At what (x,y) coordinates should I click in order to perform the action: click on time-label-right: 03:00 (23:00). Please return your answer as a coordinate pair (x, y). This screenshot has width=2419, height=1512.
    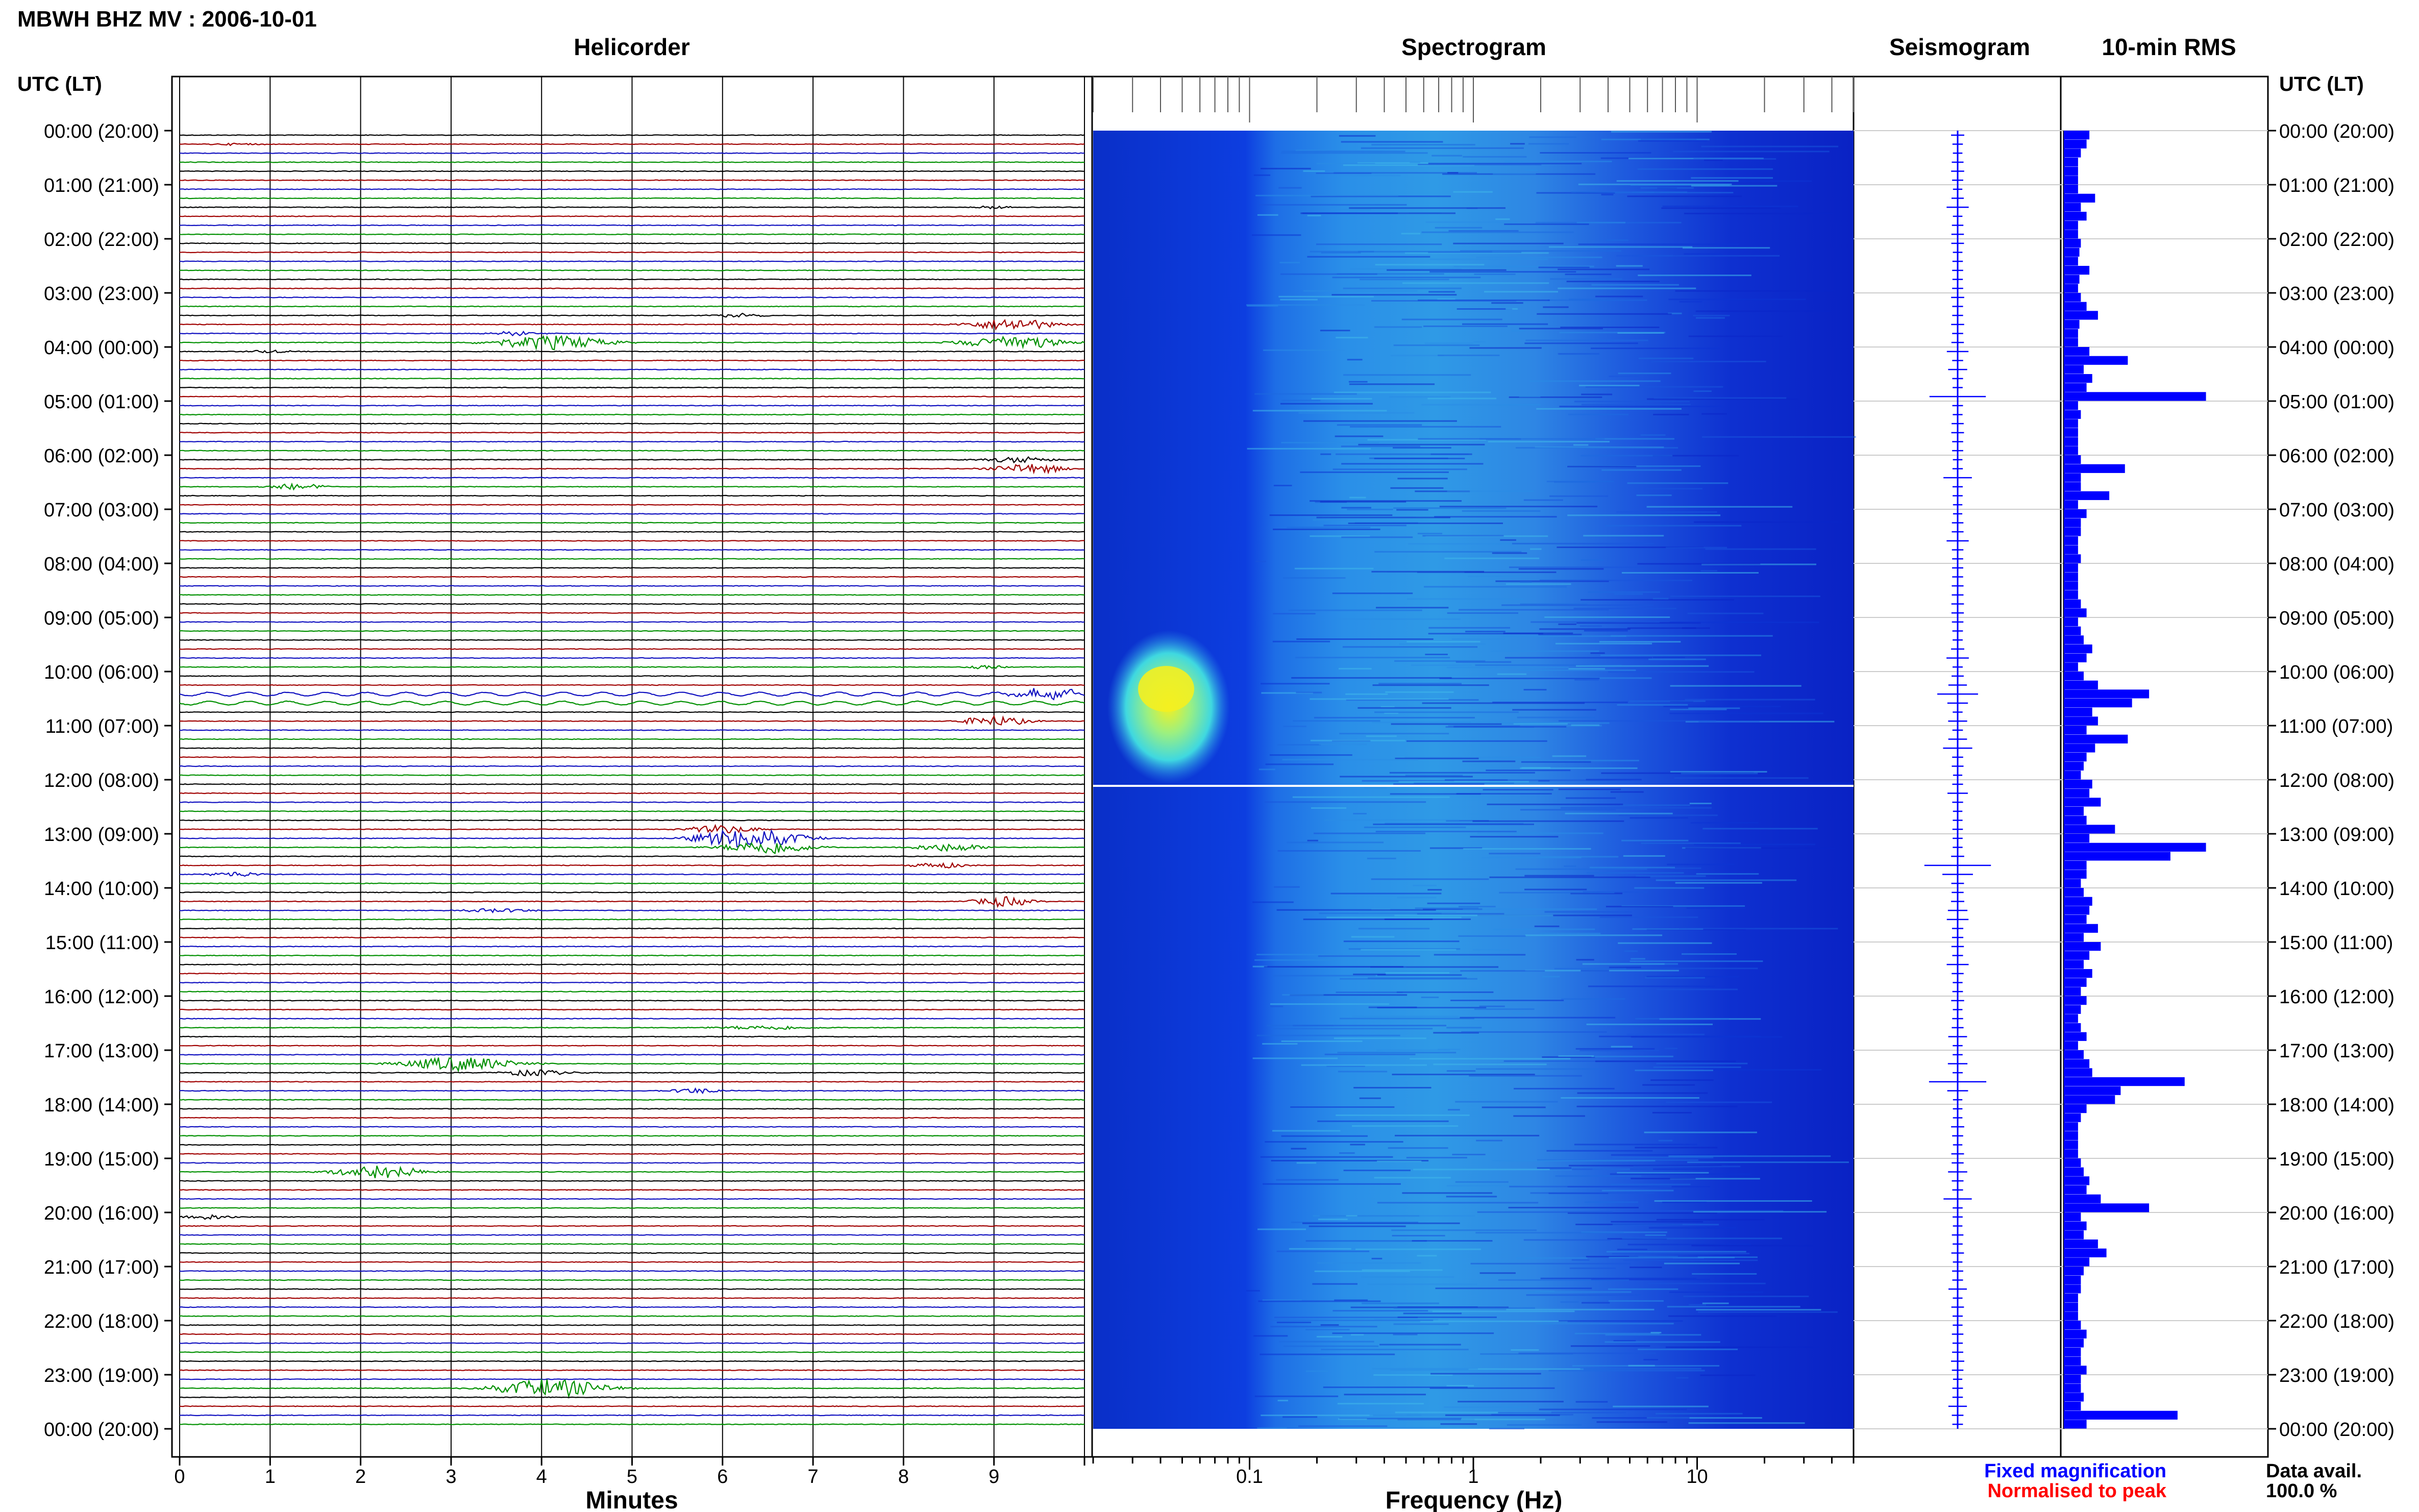
    Looking at the image, I should click on (2337, 294).